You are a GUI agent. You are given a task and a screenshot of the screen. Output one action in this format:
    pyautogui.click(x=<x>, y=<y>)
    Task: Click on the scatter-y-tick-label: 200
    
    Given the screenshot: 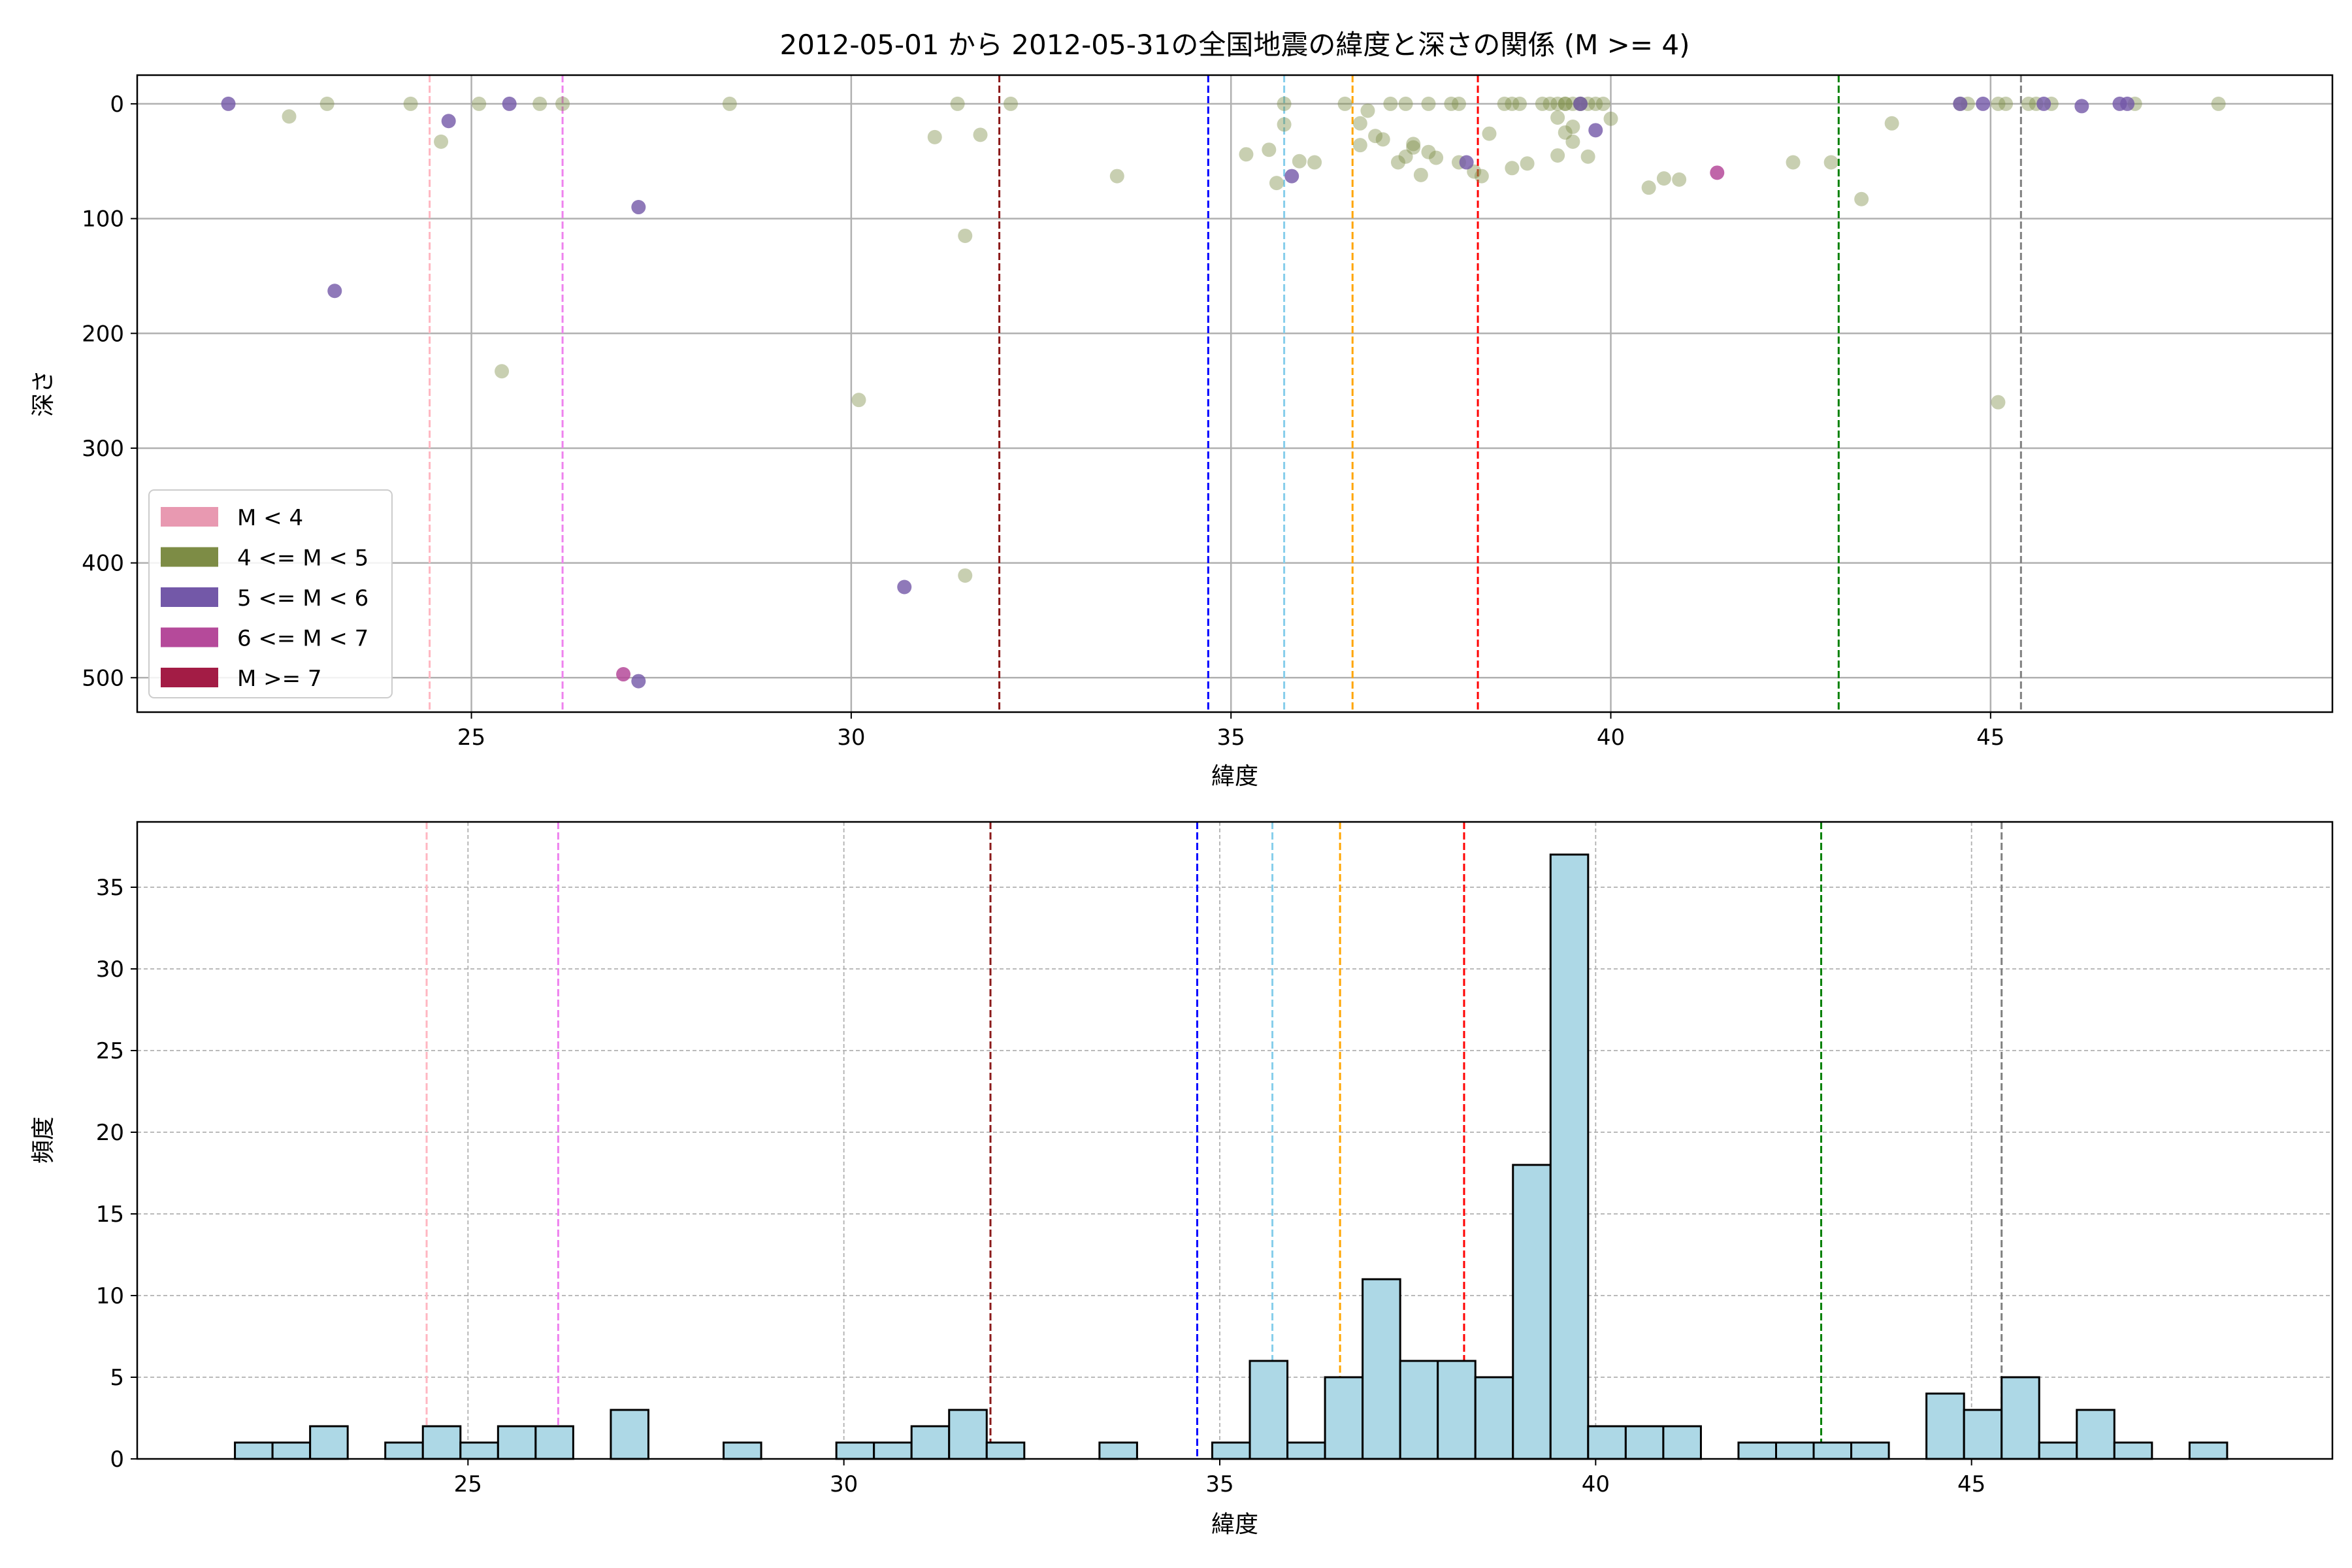 What is the action you would take?
    pyautogui.click(x=103, y=334)
    